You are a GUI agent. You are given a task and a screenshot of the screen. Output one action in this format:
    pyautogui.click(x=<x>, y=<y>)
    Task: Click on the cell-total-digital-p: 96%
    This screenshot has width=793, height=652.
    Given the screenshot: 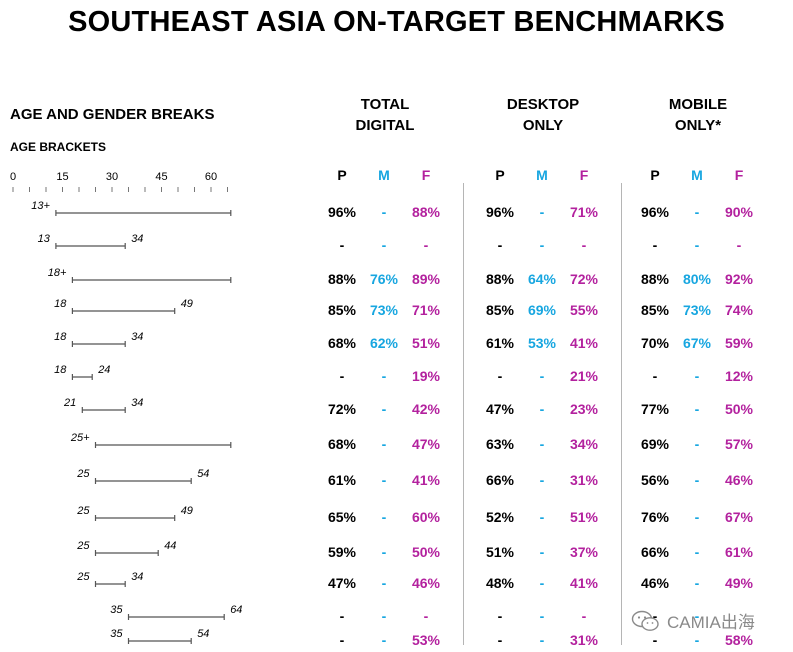 What is the action you would take?
    pyautogui.click(x=342, y=212)
    